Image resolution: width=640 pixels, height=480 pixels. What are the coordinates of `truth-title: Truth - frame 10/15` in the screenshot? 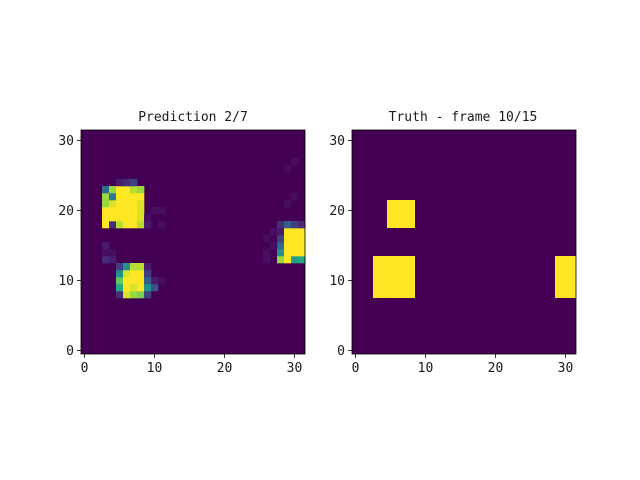 It's located at (463, 117).